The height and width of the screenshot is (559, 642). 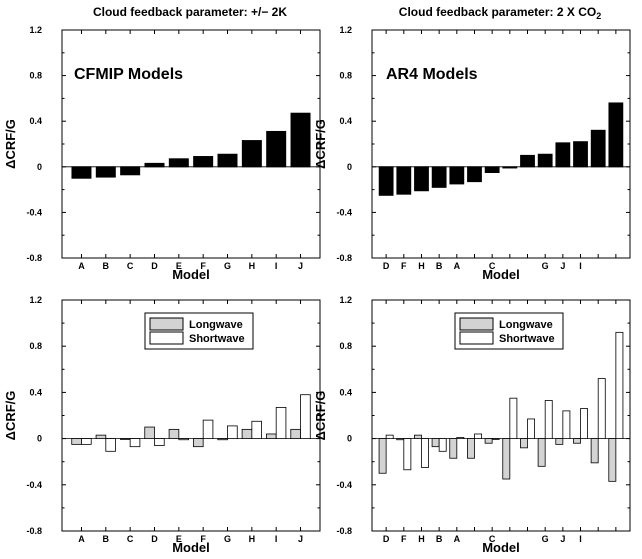 I want to click on title-right: Cloud feedback parameter: 2 X CO2, so click(x=500, y=13).